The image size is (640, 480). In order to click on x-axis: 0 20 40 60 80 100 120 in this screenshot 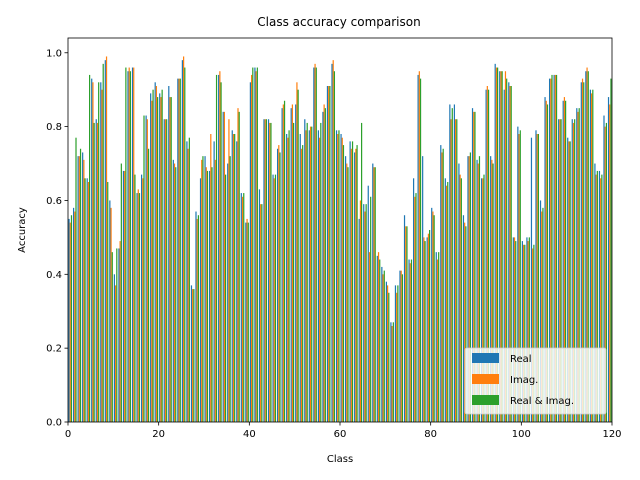, I will do `click(343, 431)`.